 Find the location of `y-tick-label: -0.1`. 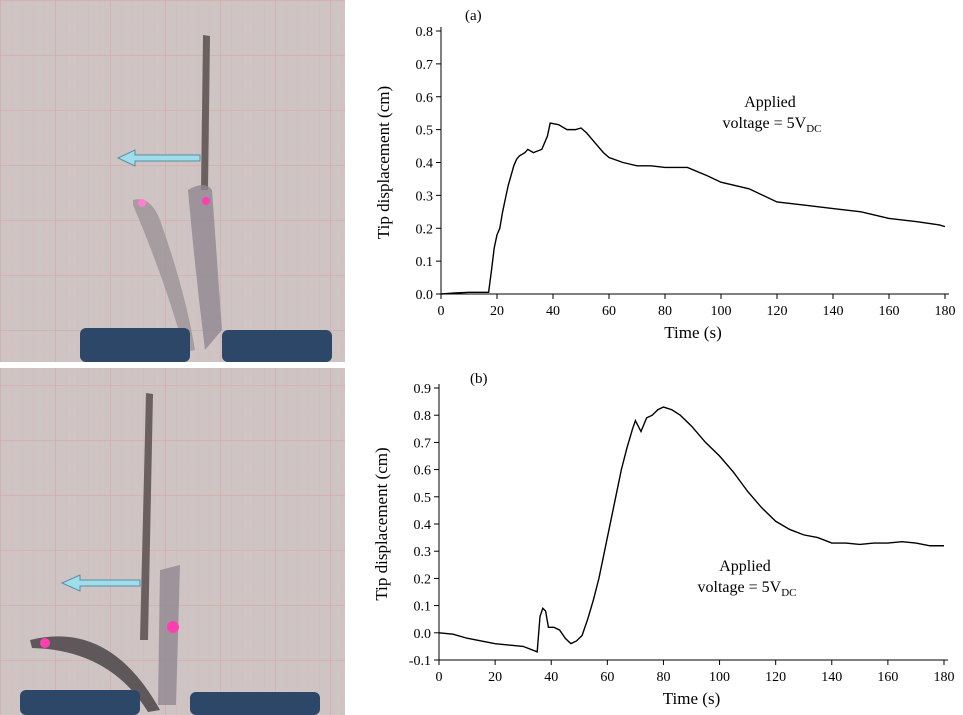

y-tick-label: -0.1 is located at coordinates (420, 661).